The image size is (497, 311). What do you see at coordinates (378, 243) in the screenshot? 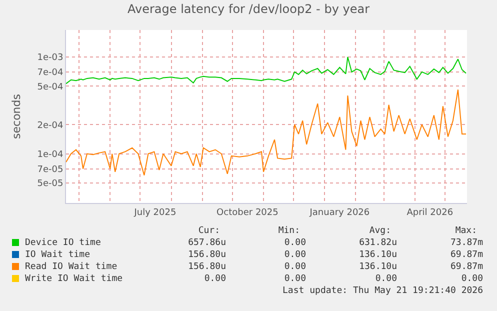
I see `text: 631.82u` at bounding box center [378, 243].